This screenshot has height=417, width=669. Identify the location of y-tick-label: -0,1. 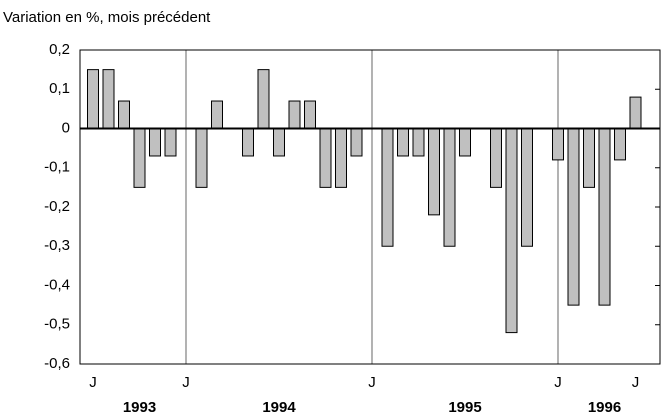
(57, 167).